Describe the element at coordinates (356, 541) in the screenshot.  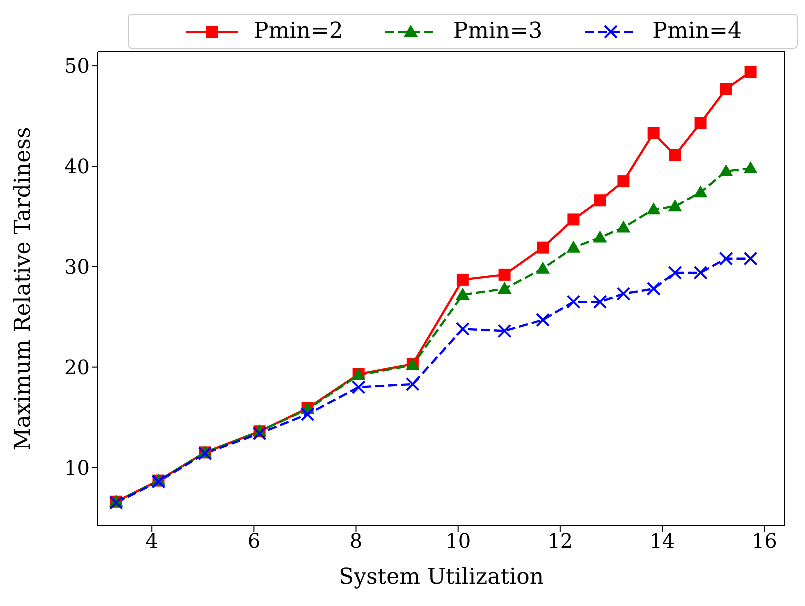
I see `x-tick-label: 8` at that location.